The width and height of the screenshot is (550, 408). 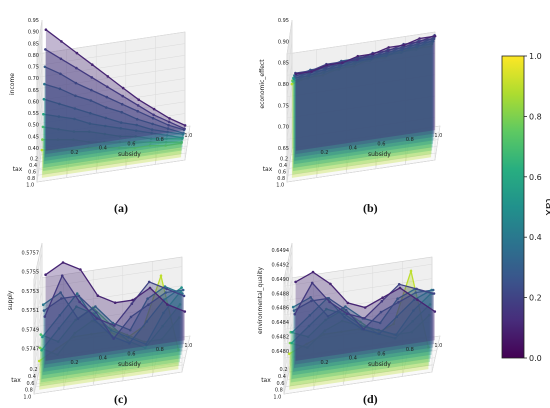 I want to click on x-axis-label: subsidy, so click(x=379, y=364).